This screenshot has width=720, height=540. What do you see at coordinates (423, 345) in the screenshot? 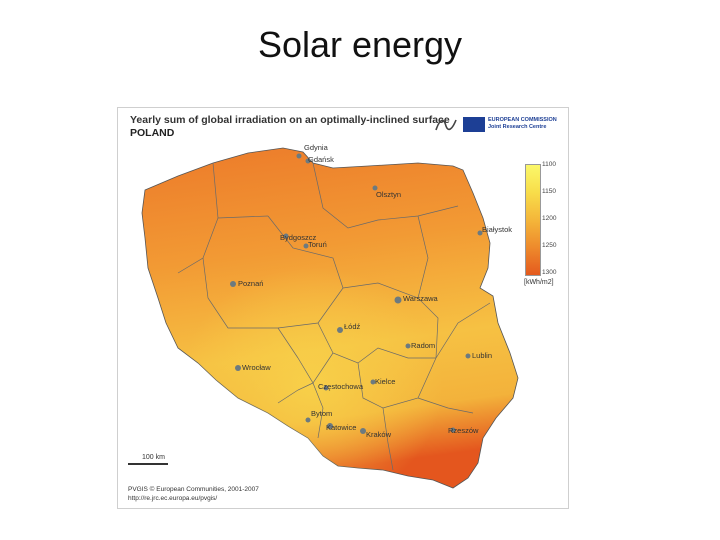
I see `city-label-radom: Radom` at bounding box center [423, 345].